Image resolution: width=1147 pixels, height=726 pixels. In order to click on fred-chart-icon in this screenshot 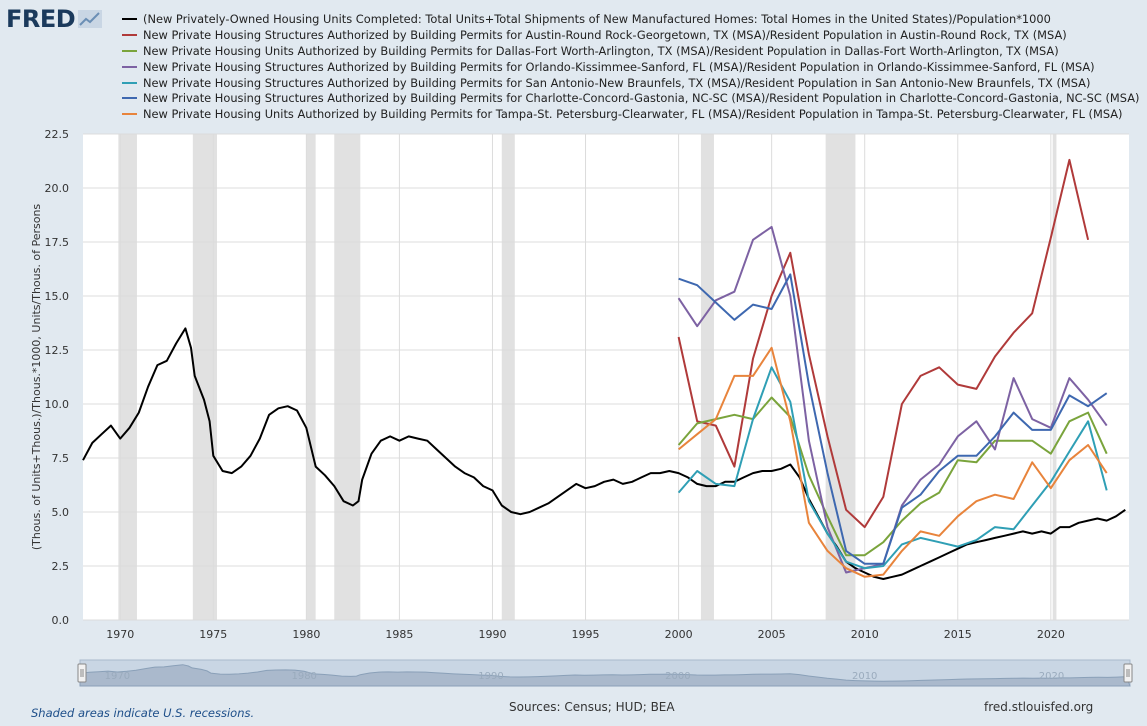, I will do `click(90, 19)`.